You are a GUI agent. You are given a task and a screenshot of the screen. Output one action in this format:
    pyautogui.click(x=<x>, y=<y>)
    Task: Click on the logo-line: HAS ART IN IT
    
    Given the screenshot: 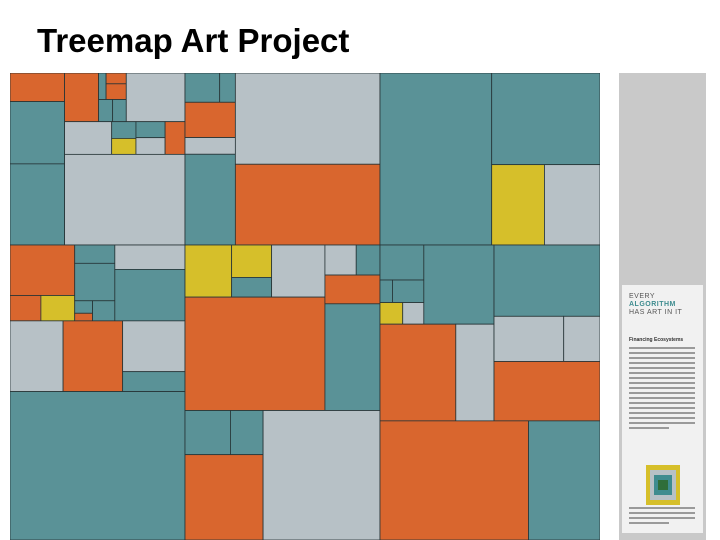 What is the action you would take?
    pyautogui.click(x=656, y=312)
    